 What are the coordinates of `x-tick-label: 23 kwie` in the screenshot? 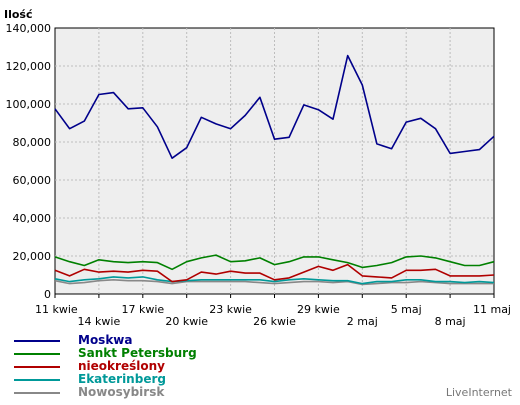 It's located at (230, 309).